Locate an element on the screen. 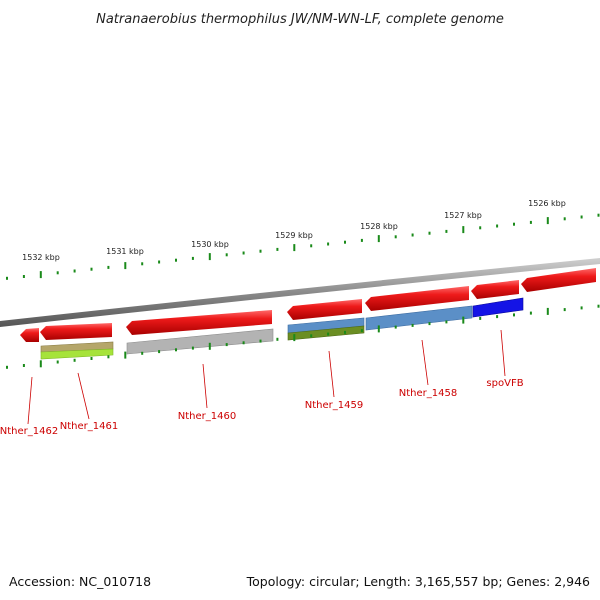 The height and width of the screenshot is (600, 600). outer-scale-ticks is located at coordinates (303, 246).